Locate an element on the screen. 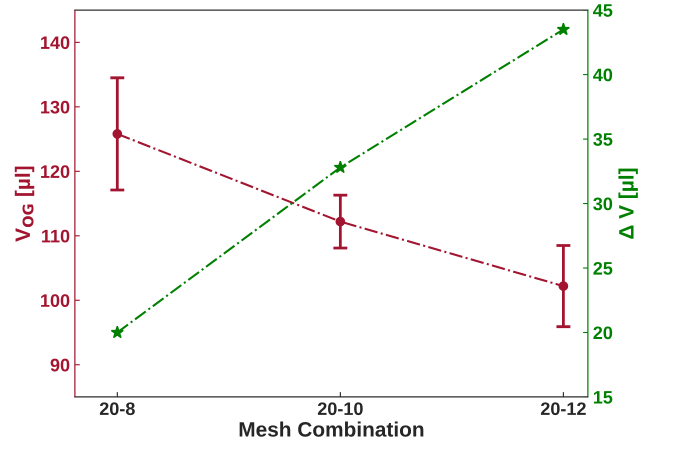 This screenshot has width=675, height=460. y2-tick-label: 30 is located at coordinates (602, 203).